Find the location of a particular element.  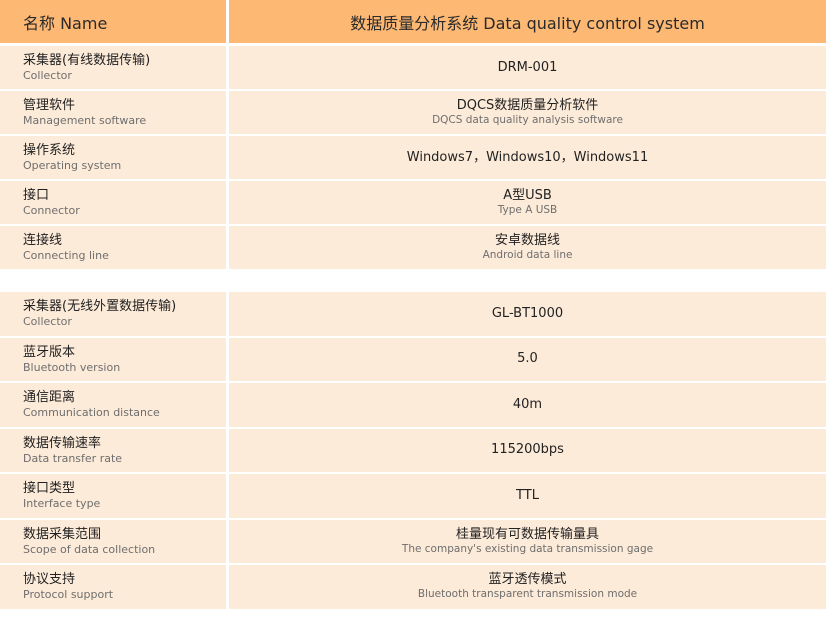

spec-value-cell: 115200bps is located at coordinates (527, 450).